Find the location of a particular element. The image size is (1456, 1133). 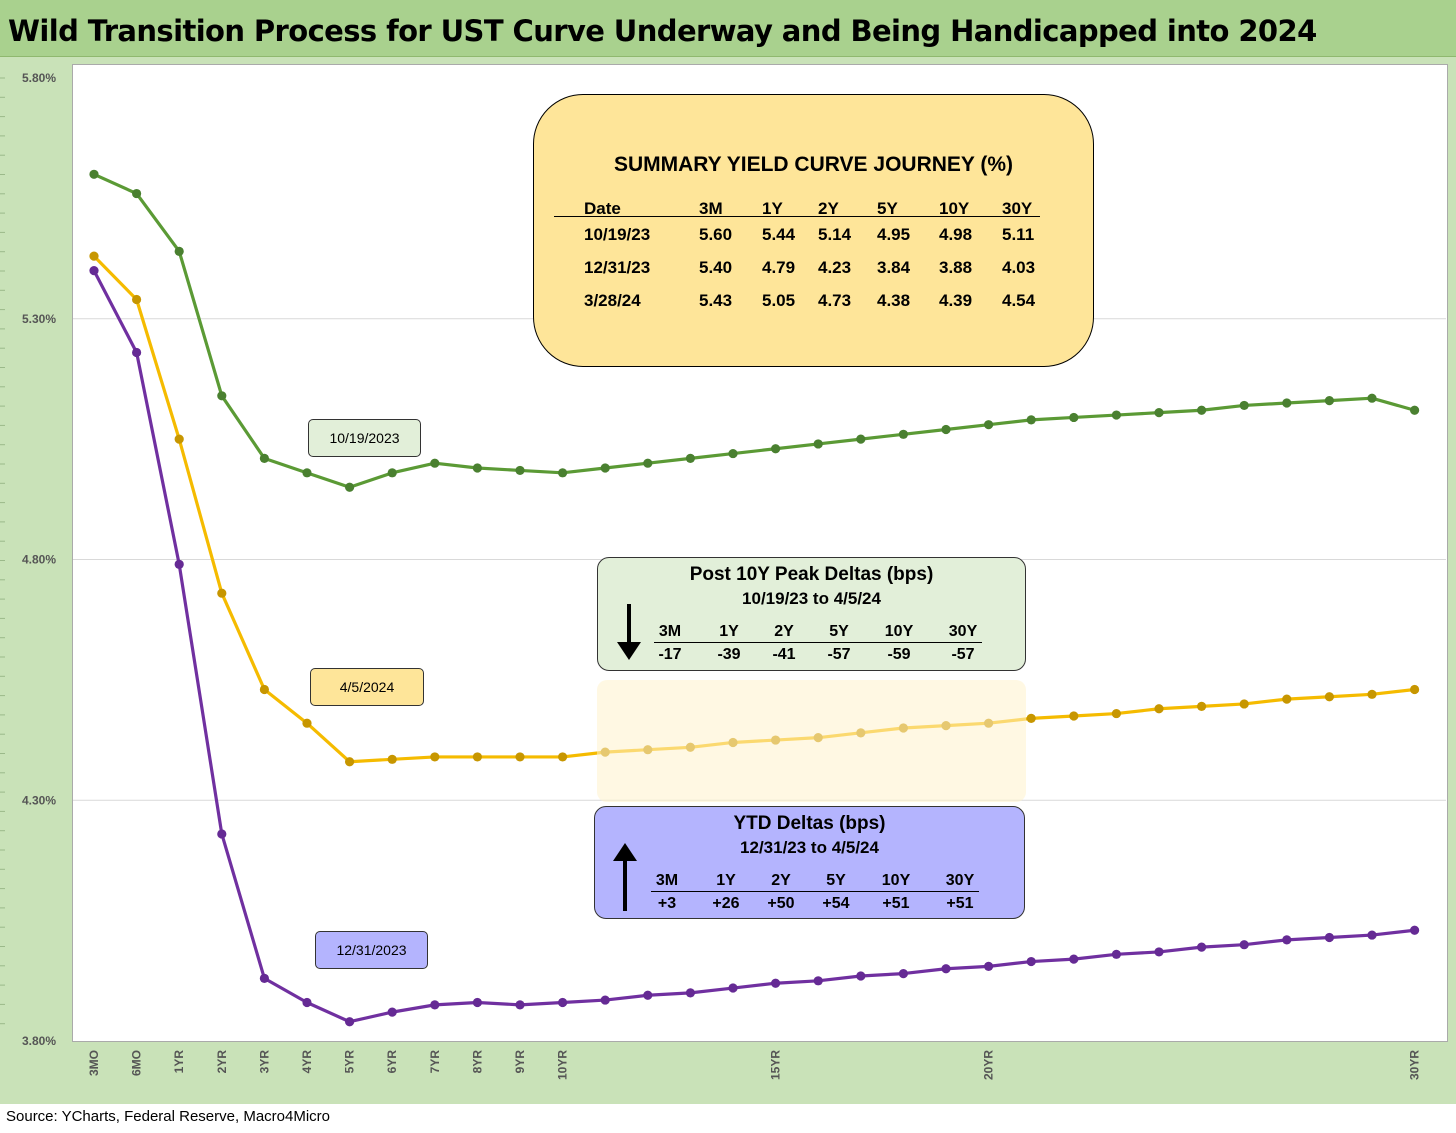

summary-cell: 3.88 is located at coordinates (956, 267).